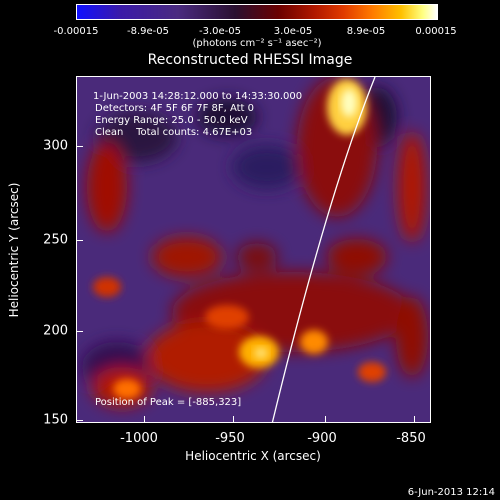 Image resolution: width=500 pixels, height=500 pixels. Describe the element at coordinates (293, 31) in the screenshot. I see `colorbar-tick-label: 3.0e-05` at that location.